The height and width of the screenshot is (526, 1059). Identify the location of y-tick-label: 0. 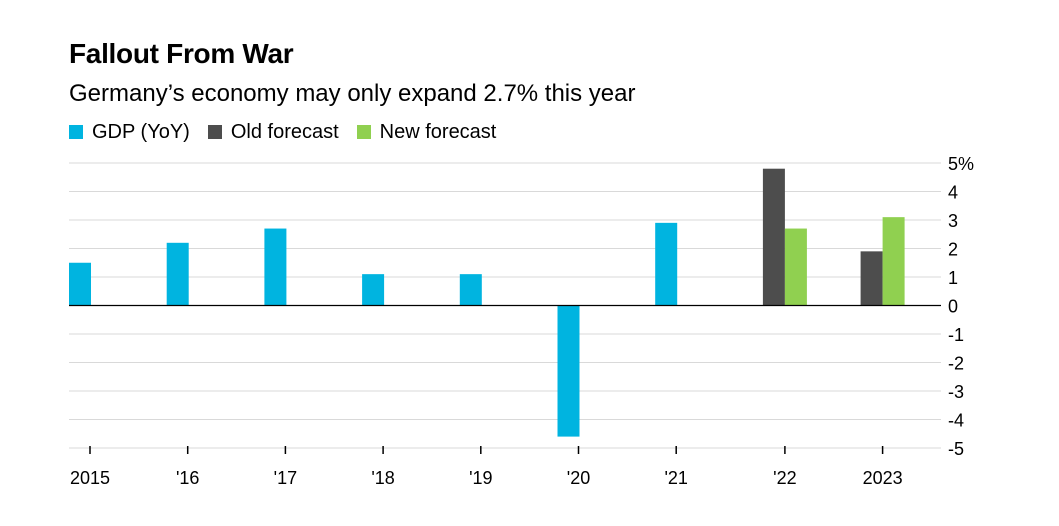
(953, 307).